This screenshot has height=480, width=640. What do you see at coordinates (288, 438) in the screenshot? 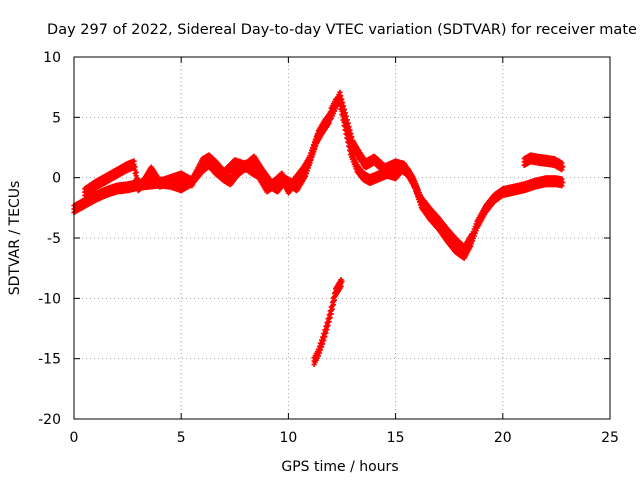
I see `x-tick-label: 10` at bounding box center [288, 438].